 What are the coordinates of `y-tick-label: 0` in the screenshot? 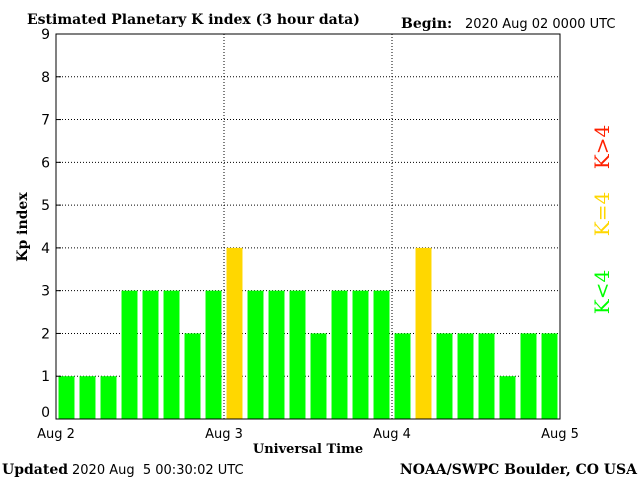 It's located at (45, 413).